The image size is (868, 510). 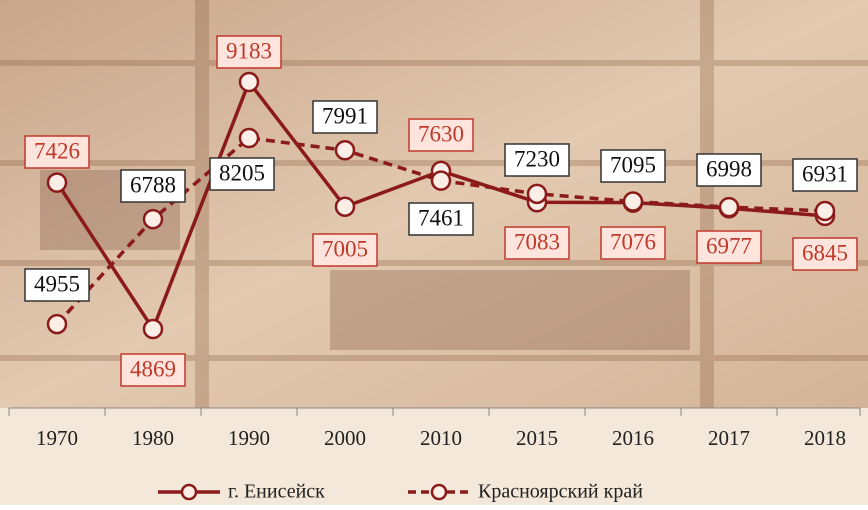 I want to click on value-label: 6998, so click(x=729, y=168).